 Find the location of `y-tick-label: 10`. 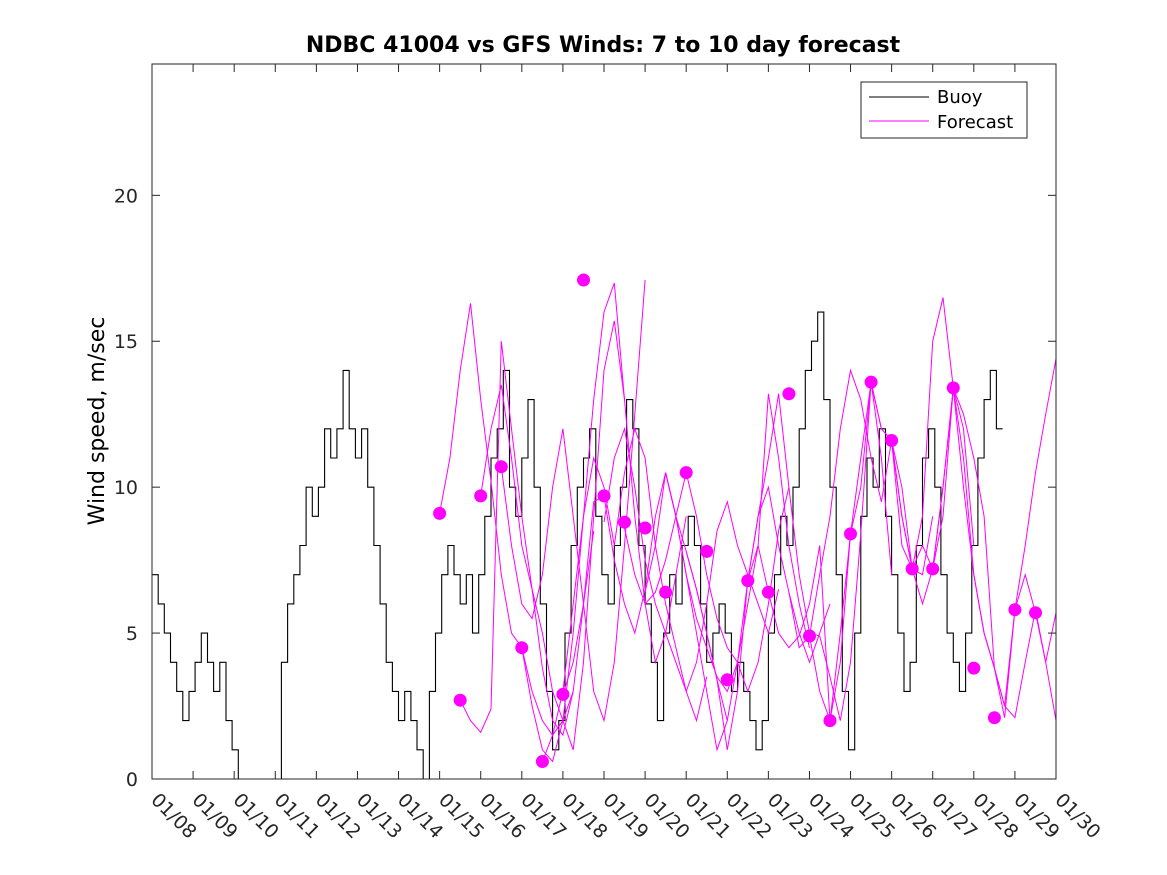

y-tick-label: 10 is located at coordinates (126, 488).